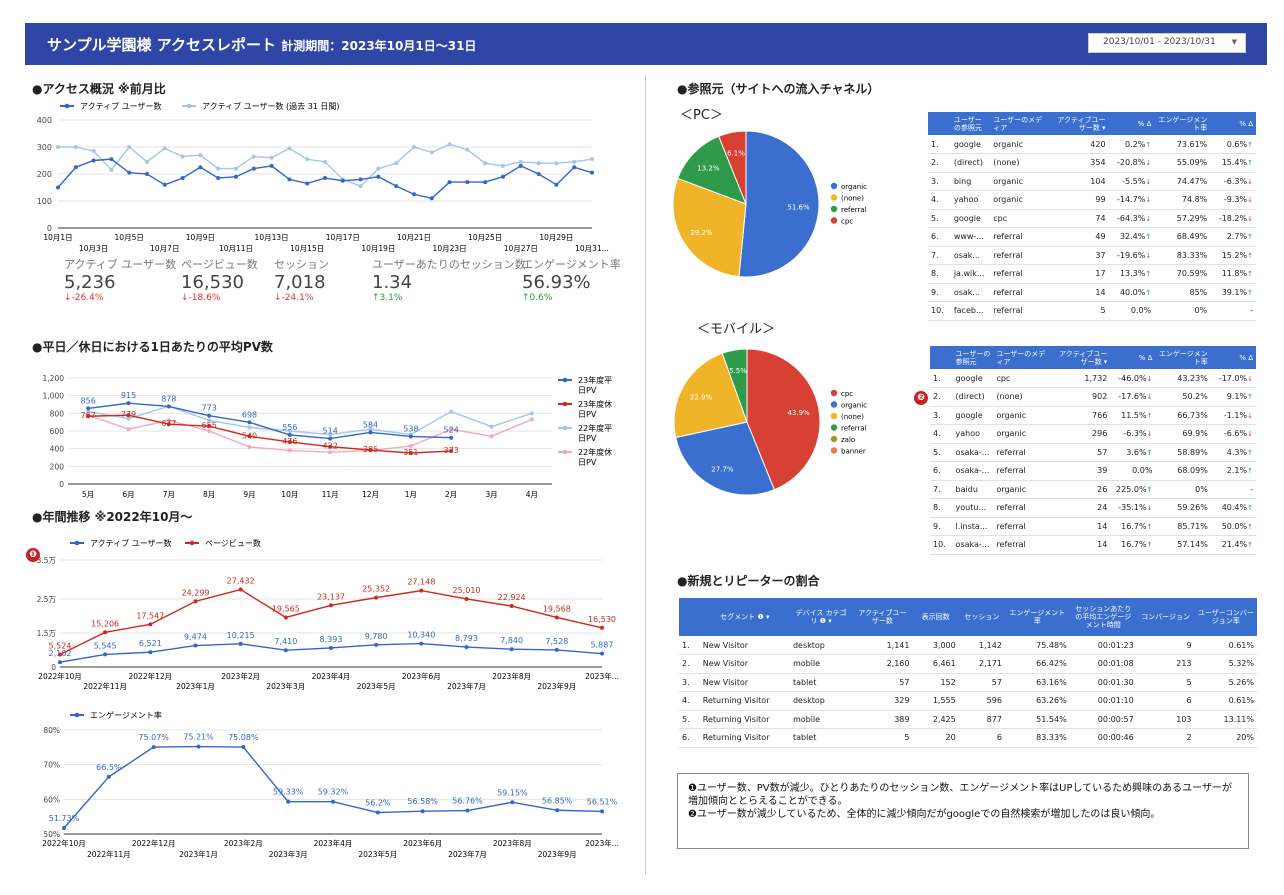 The image size is (1284, 895). What do you see at coordinates (1093, 508) in the screenshot?
I see `table-row: 8. youtu... referral 24 -35.1%↓ 59.26% 40.4%↑` at bounding box center [1093, 508].